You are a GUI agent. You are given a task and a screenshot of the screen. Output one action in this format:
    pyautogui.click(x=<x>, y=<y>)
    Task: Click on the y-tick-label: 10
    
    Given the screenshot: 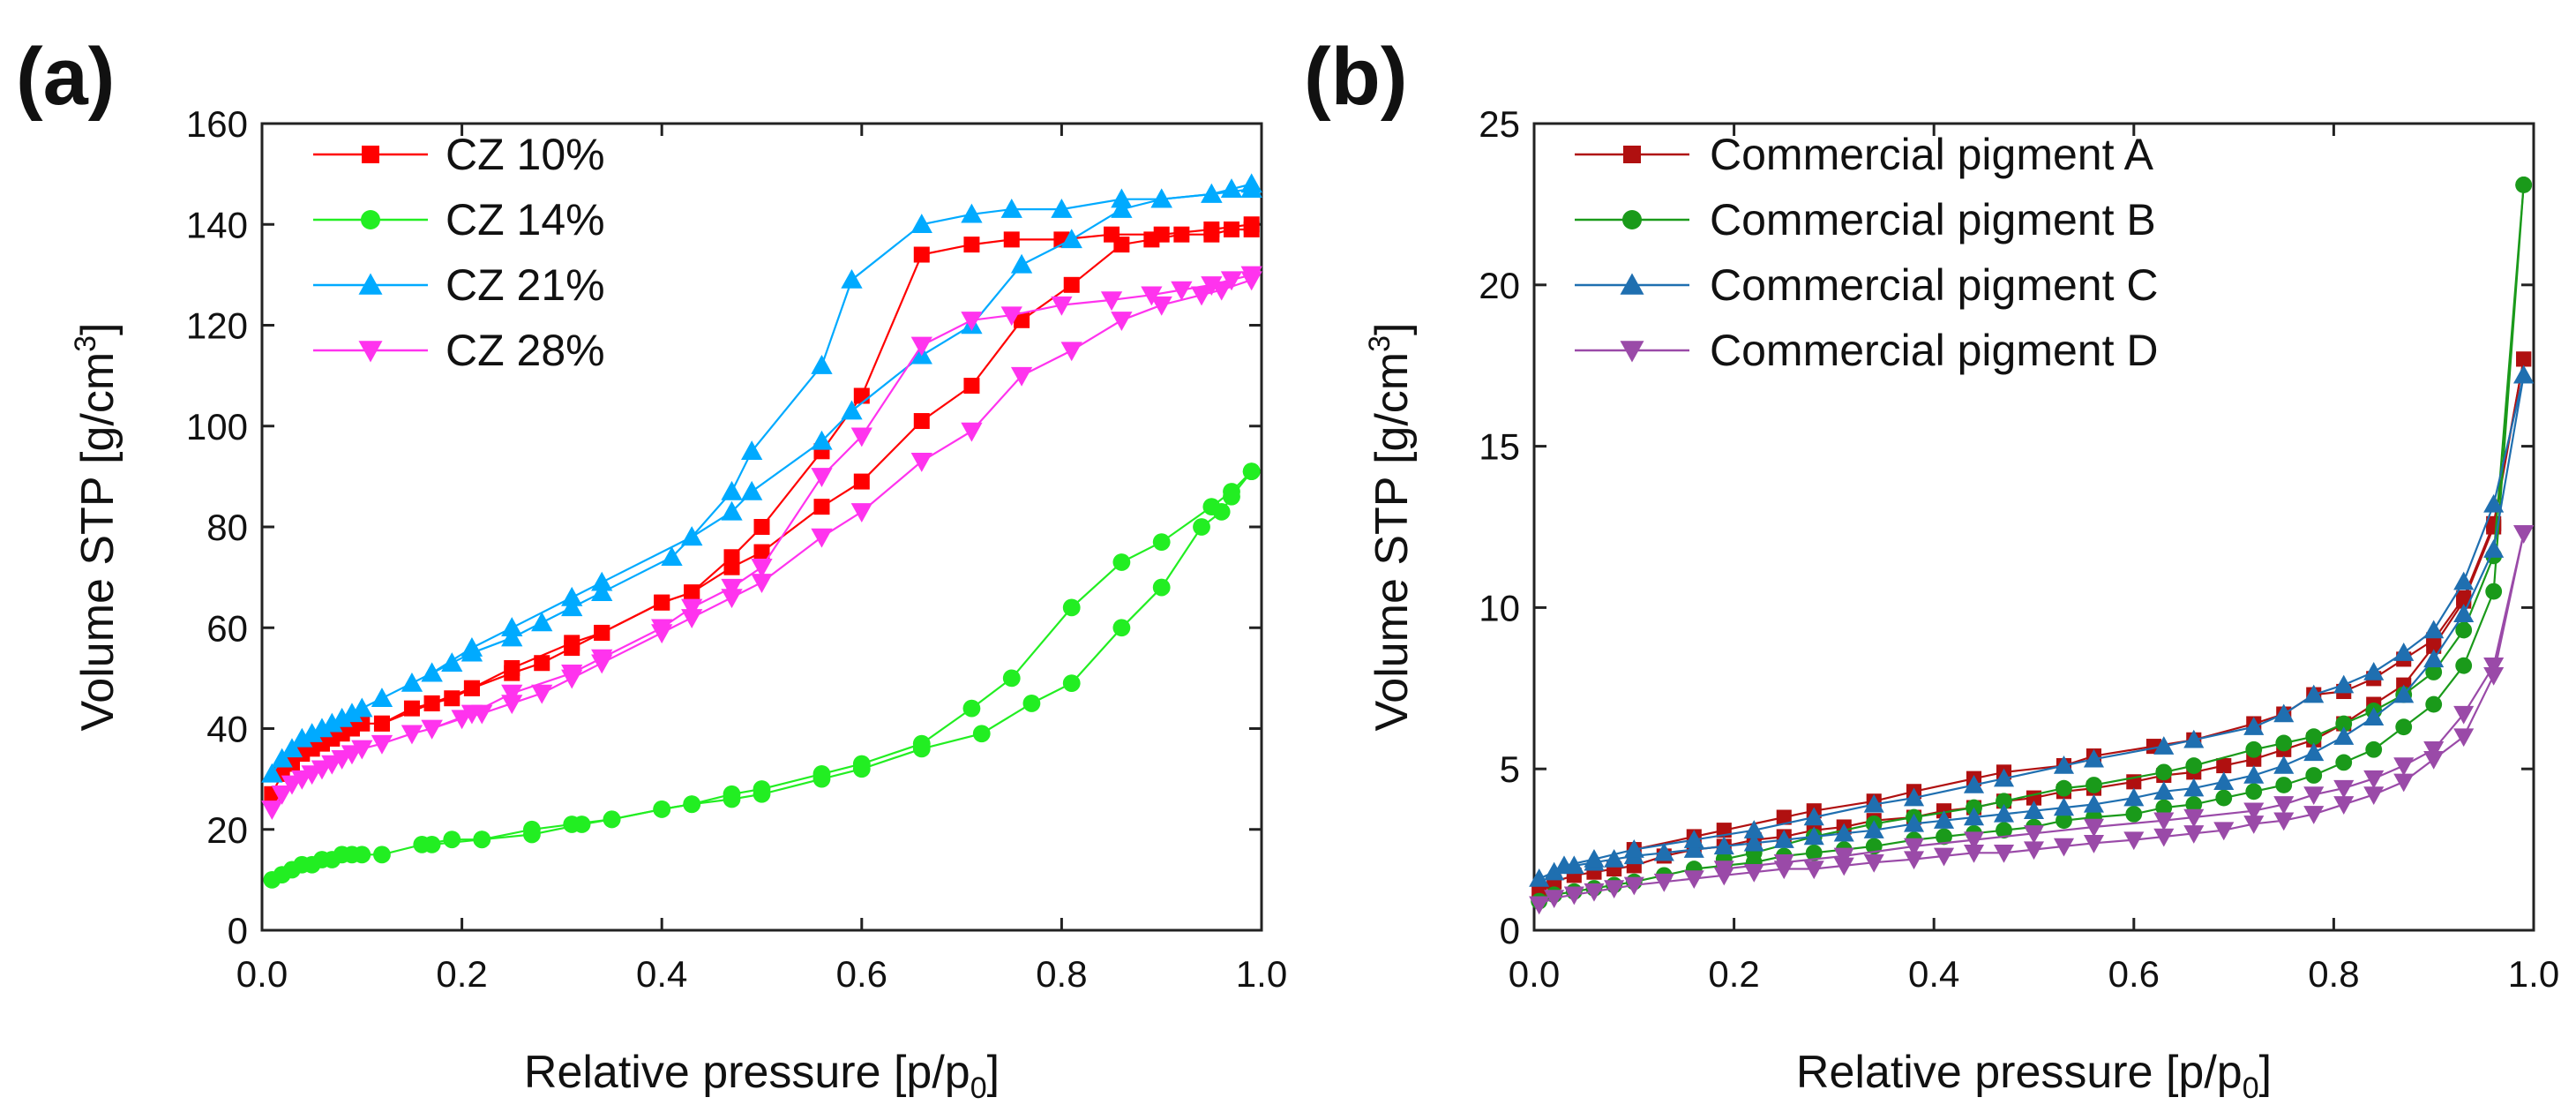 What is the action you would take?
    pyautogui.click(x=1499, y=607)
    